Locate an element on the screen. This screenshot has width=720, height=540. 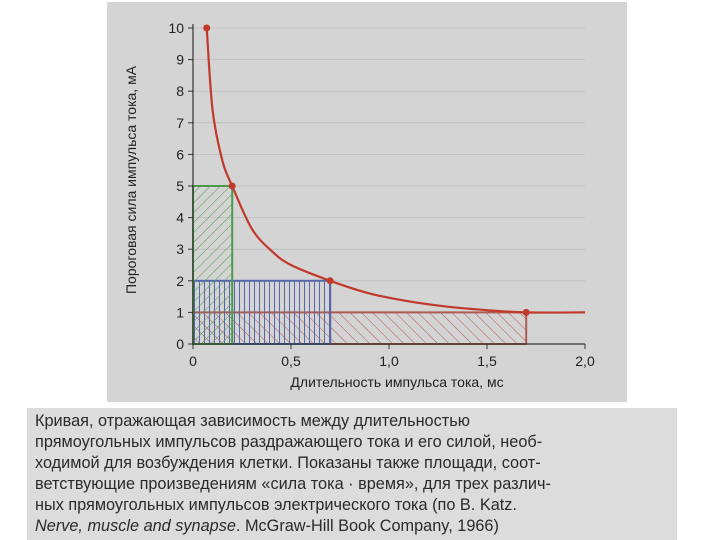
y-axis-label: Пороговая сила импульса тока, мА is located at coordinates (131, 179).